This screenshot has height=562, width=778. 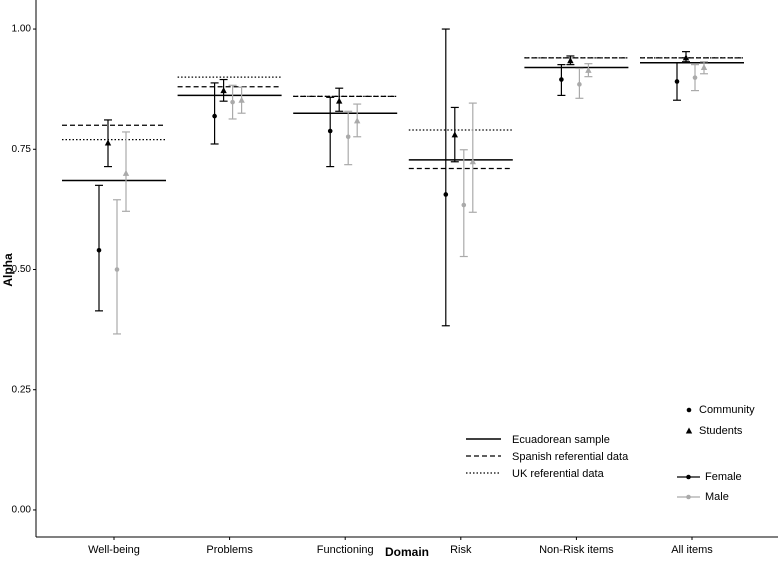 I want to click on y-tick-label: 0.50, so click(x=22, y=269).